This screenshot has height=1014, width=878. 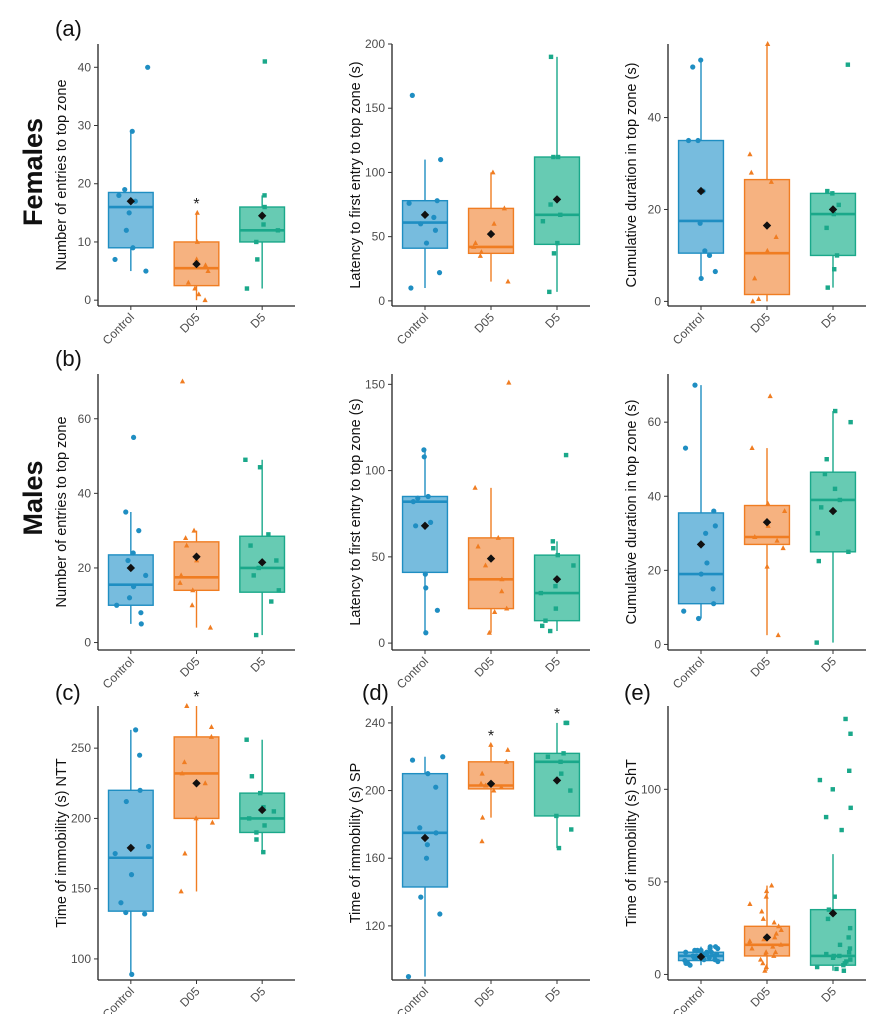 I want to click on y-axis-title: Time of immobility (s) SP, so click(x=356, y=843).